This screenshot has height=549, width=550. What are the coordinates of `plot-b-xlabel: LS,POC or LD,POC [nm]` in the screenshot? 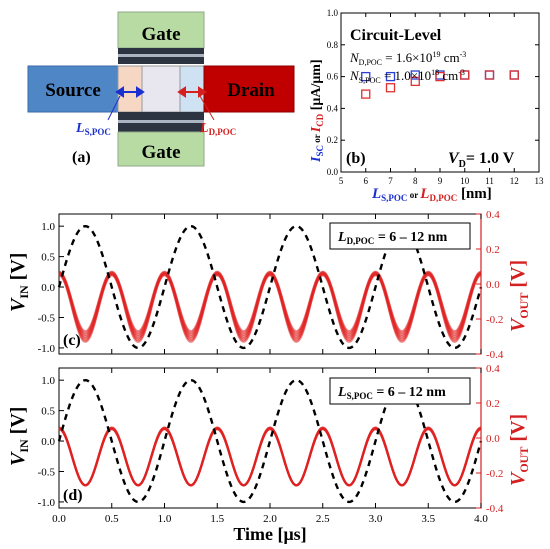 It's located at (431, 194).